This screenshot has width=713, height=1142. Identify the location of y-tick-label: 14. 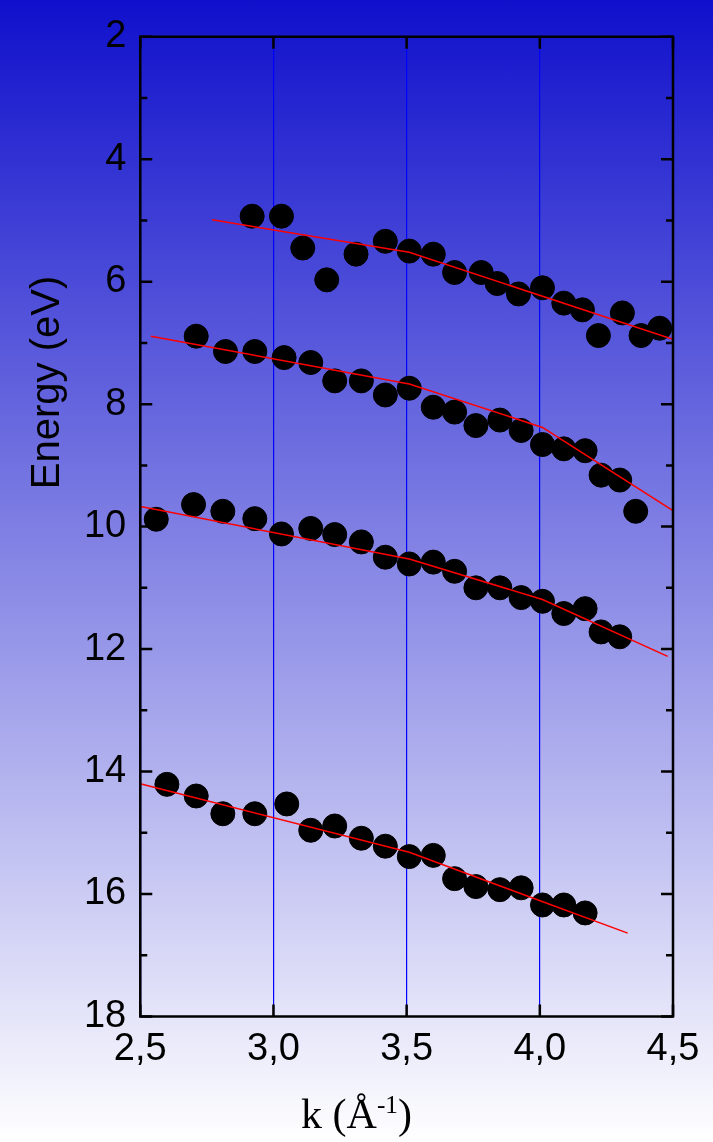
(105, 768).